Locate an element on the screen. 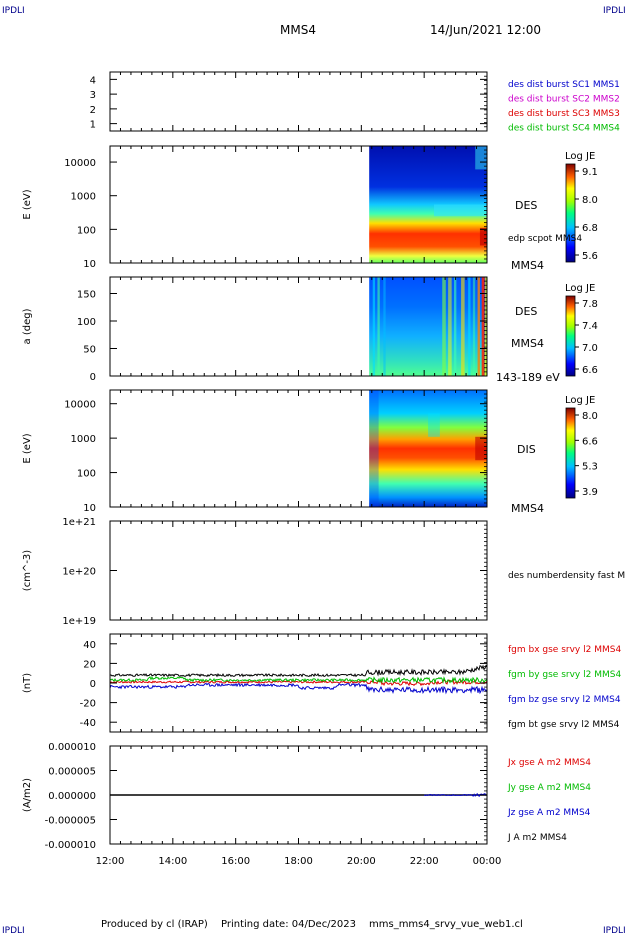  legend-entry: des dist burst SC4 MMS4 is located at coordinates (564, 129).